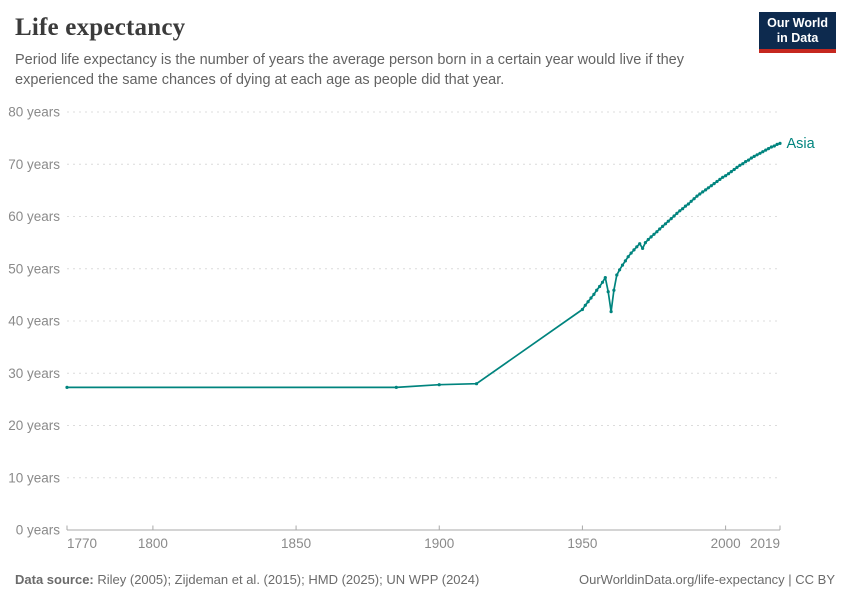  What do you see at coordinates (801, 144) in the screenshot?
I see `series-label-asia: Asia` at bounding box center [801, 144].